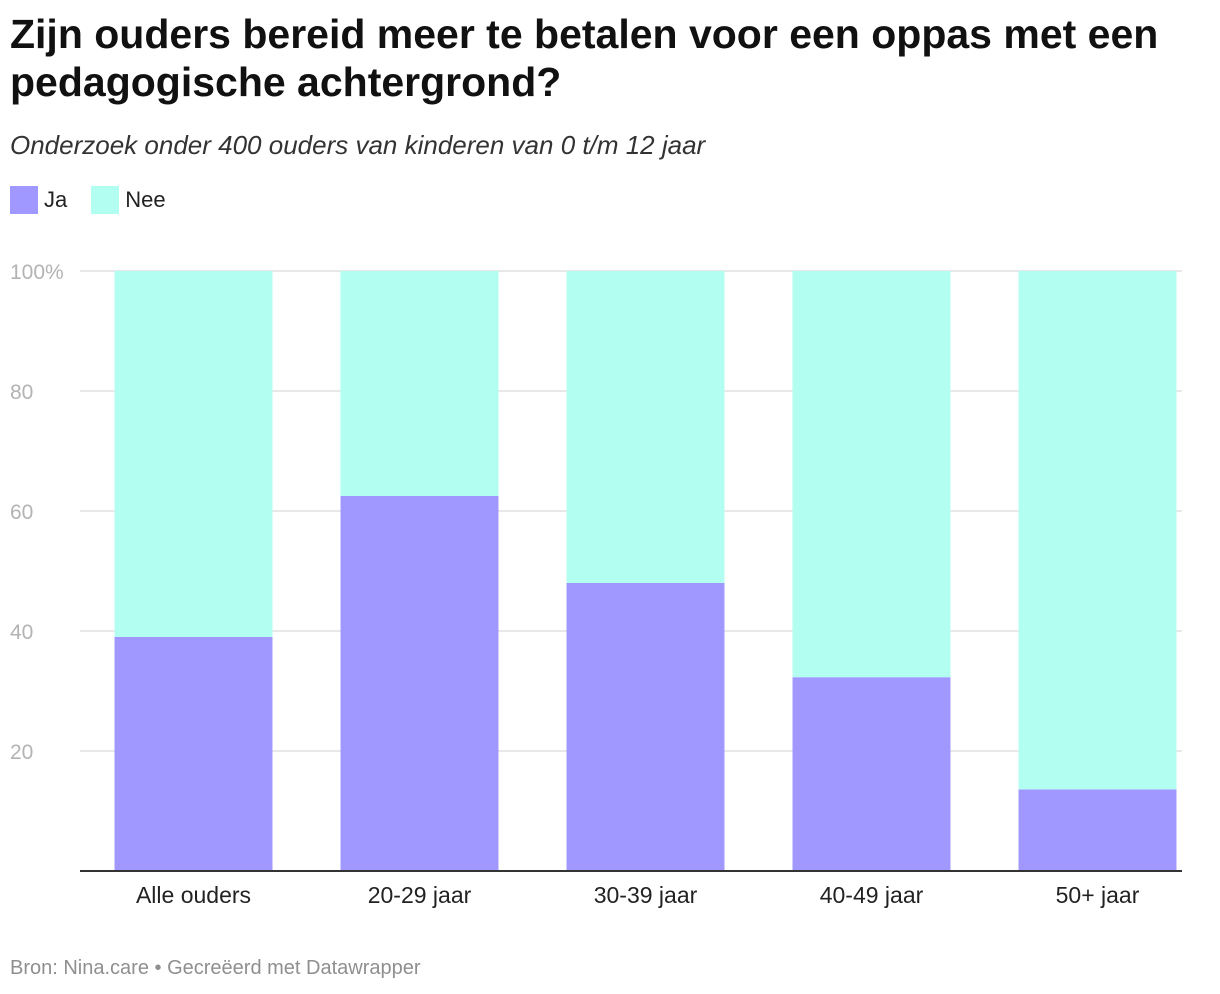 This screenshot has width=1220, height=994. What do you see at coordinates (872, 895) in the screenshot?
I see `x-category-label-3: 40-49 jaar` at bounding box center [872, 895].